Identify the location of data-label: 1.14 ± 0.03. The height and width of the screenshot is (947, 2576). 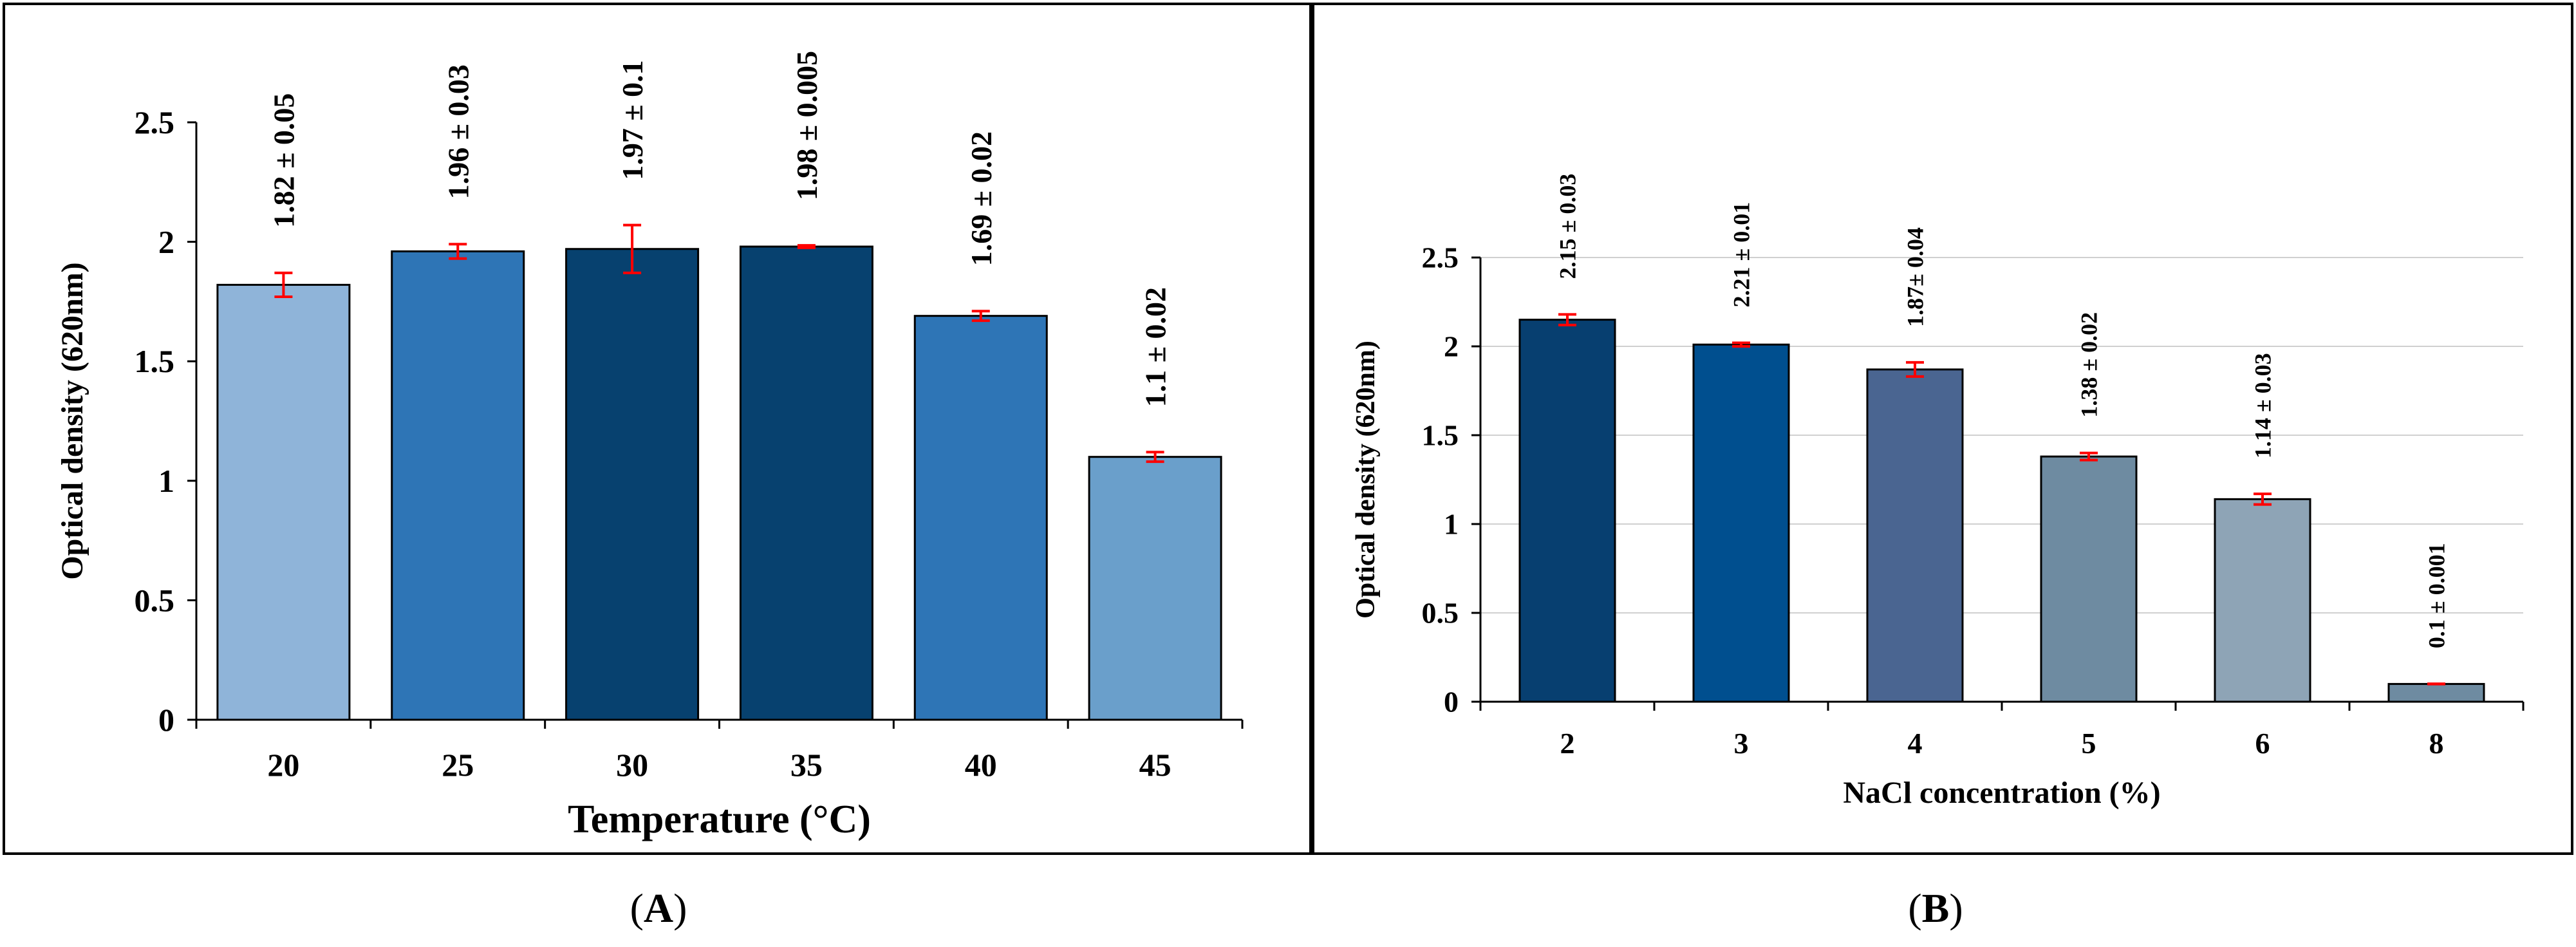
(2263, 405).